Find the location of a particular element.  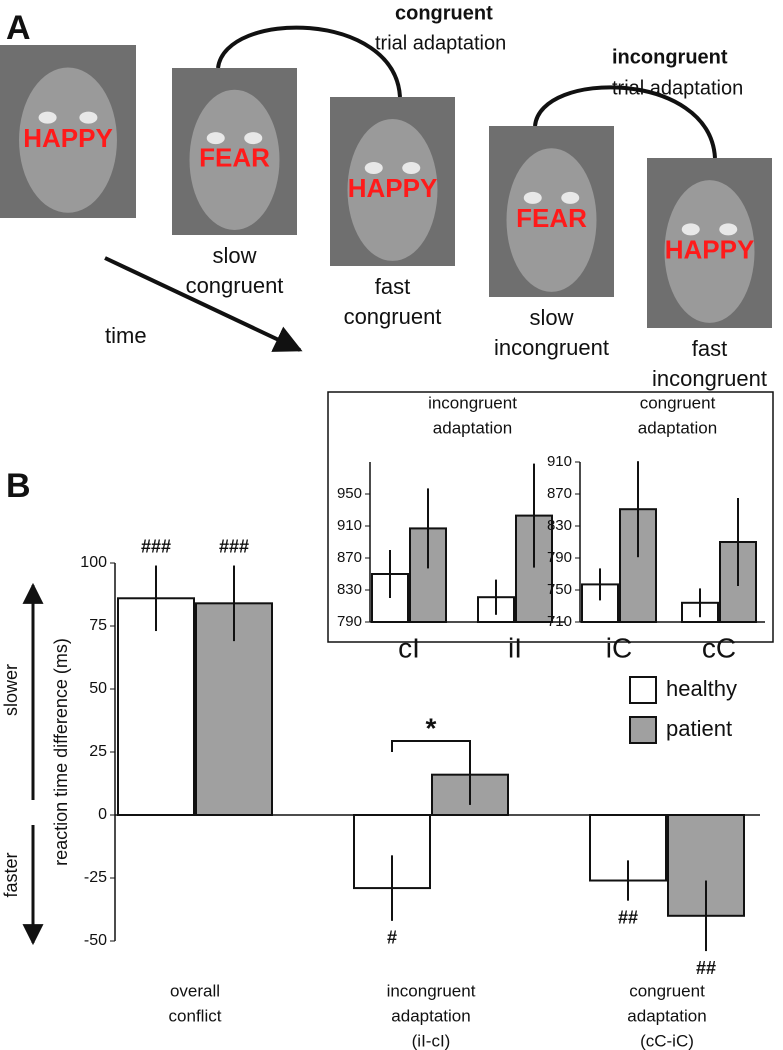

panel-label: A is located at coordinates (18, 28).